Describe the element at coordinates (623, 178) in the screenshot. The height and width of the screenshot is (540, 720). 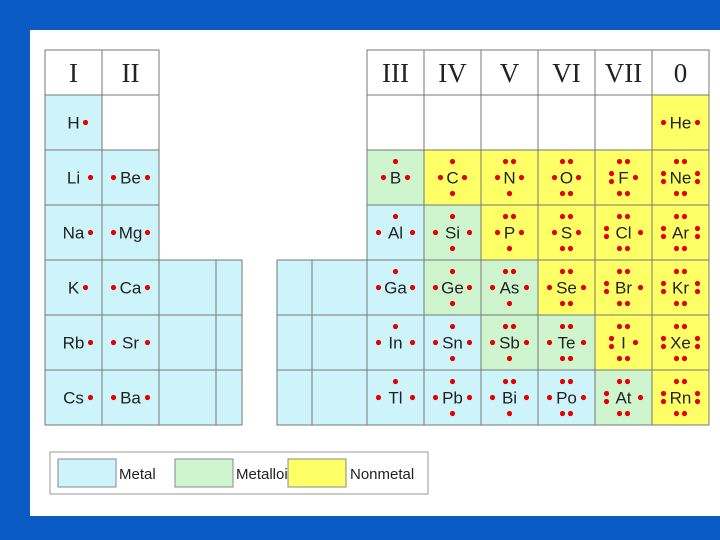
I see `element-symbol: F` at that location.